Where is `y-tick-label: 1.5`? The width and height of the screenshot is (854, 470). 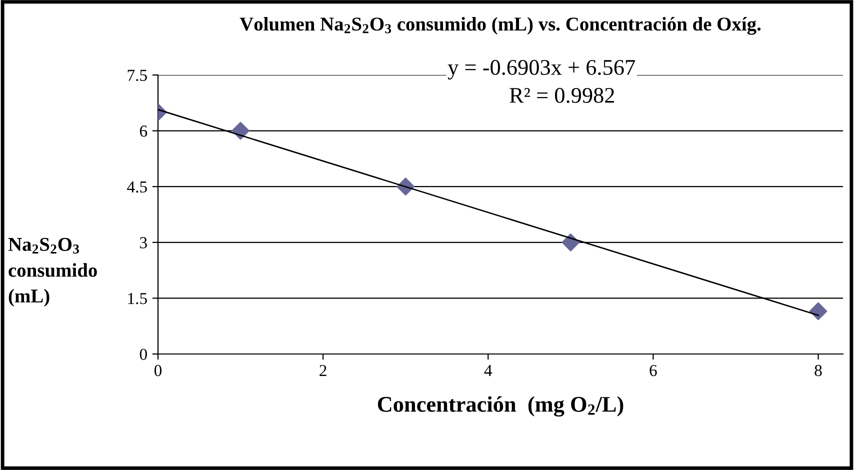
y-tick-label: 1.5 is located at coordinates (137, 298).